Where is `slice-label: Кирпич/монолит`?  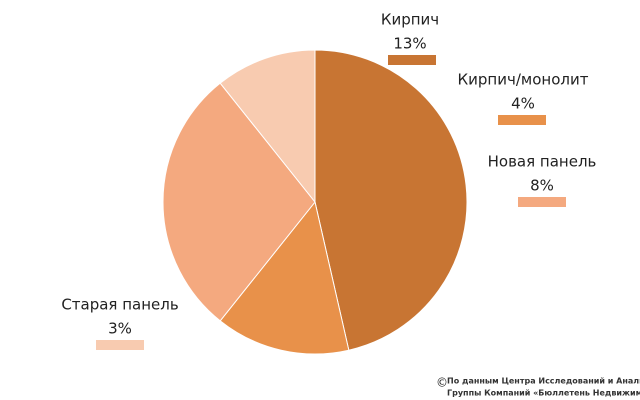 slice-label: Кирпич/монолит is located at coordinates (523, 80).